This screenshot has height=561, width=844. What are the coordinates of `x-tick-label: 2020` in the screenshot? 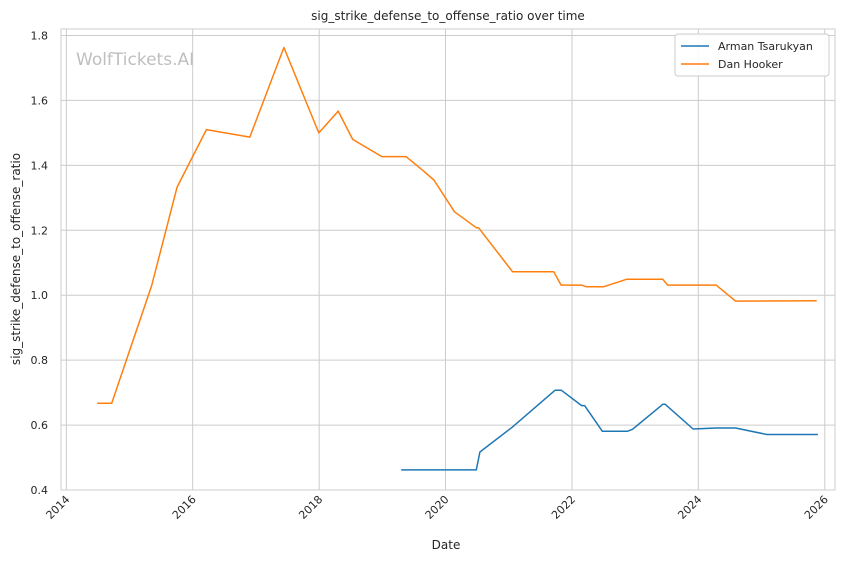 It's located at (437, 507).